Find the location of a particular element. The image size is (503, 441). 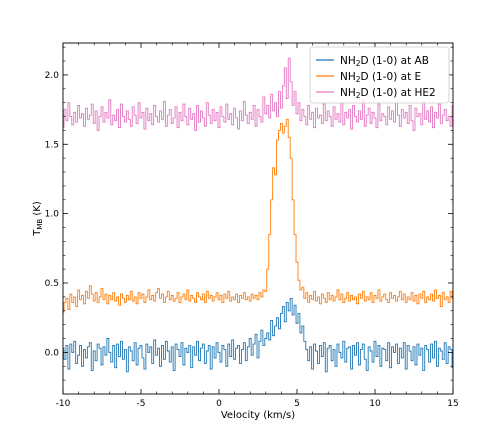

y-axis-label-subscript: MB is located at coordinates (40, 224).